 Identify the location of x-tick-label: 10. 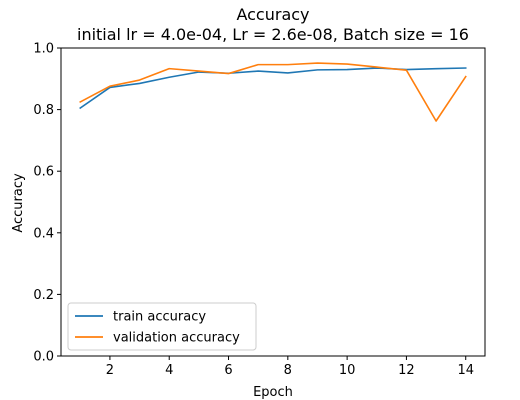
(347, 370).